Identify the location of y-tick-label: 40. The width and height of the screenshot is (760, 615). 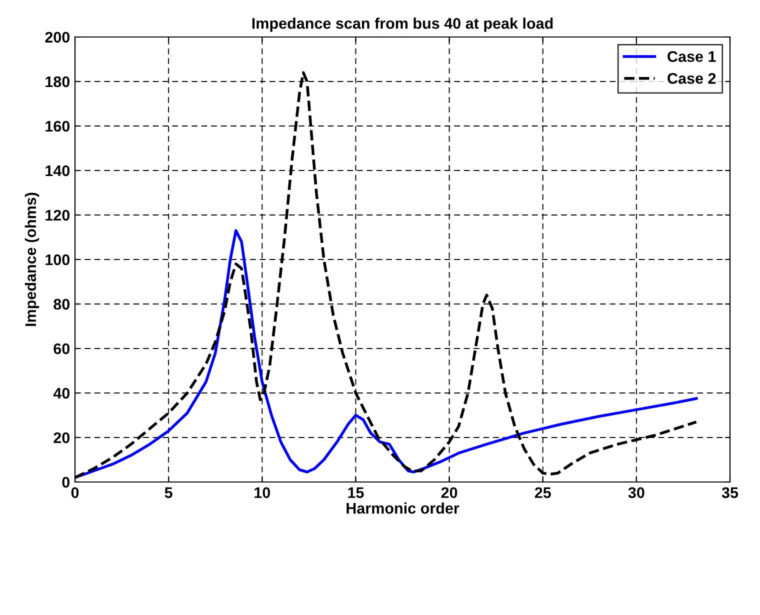
(61, 393).